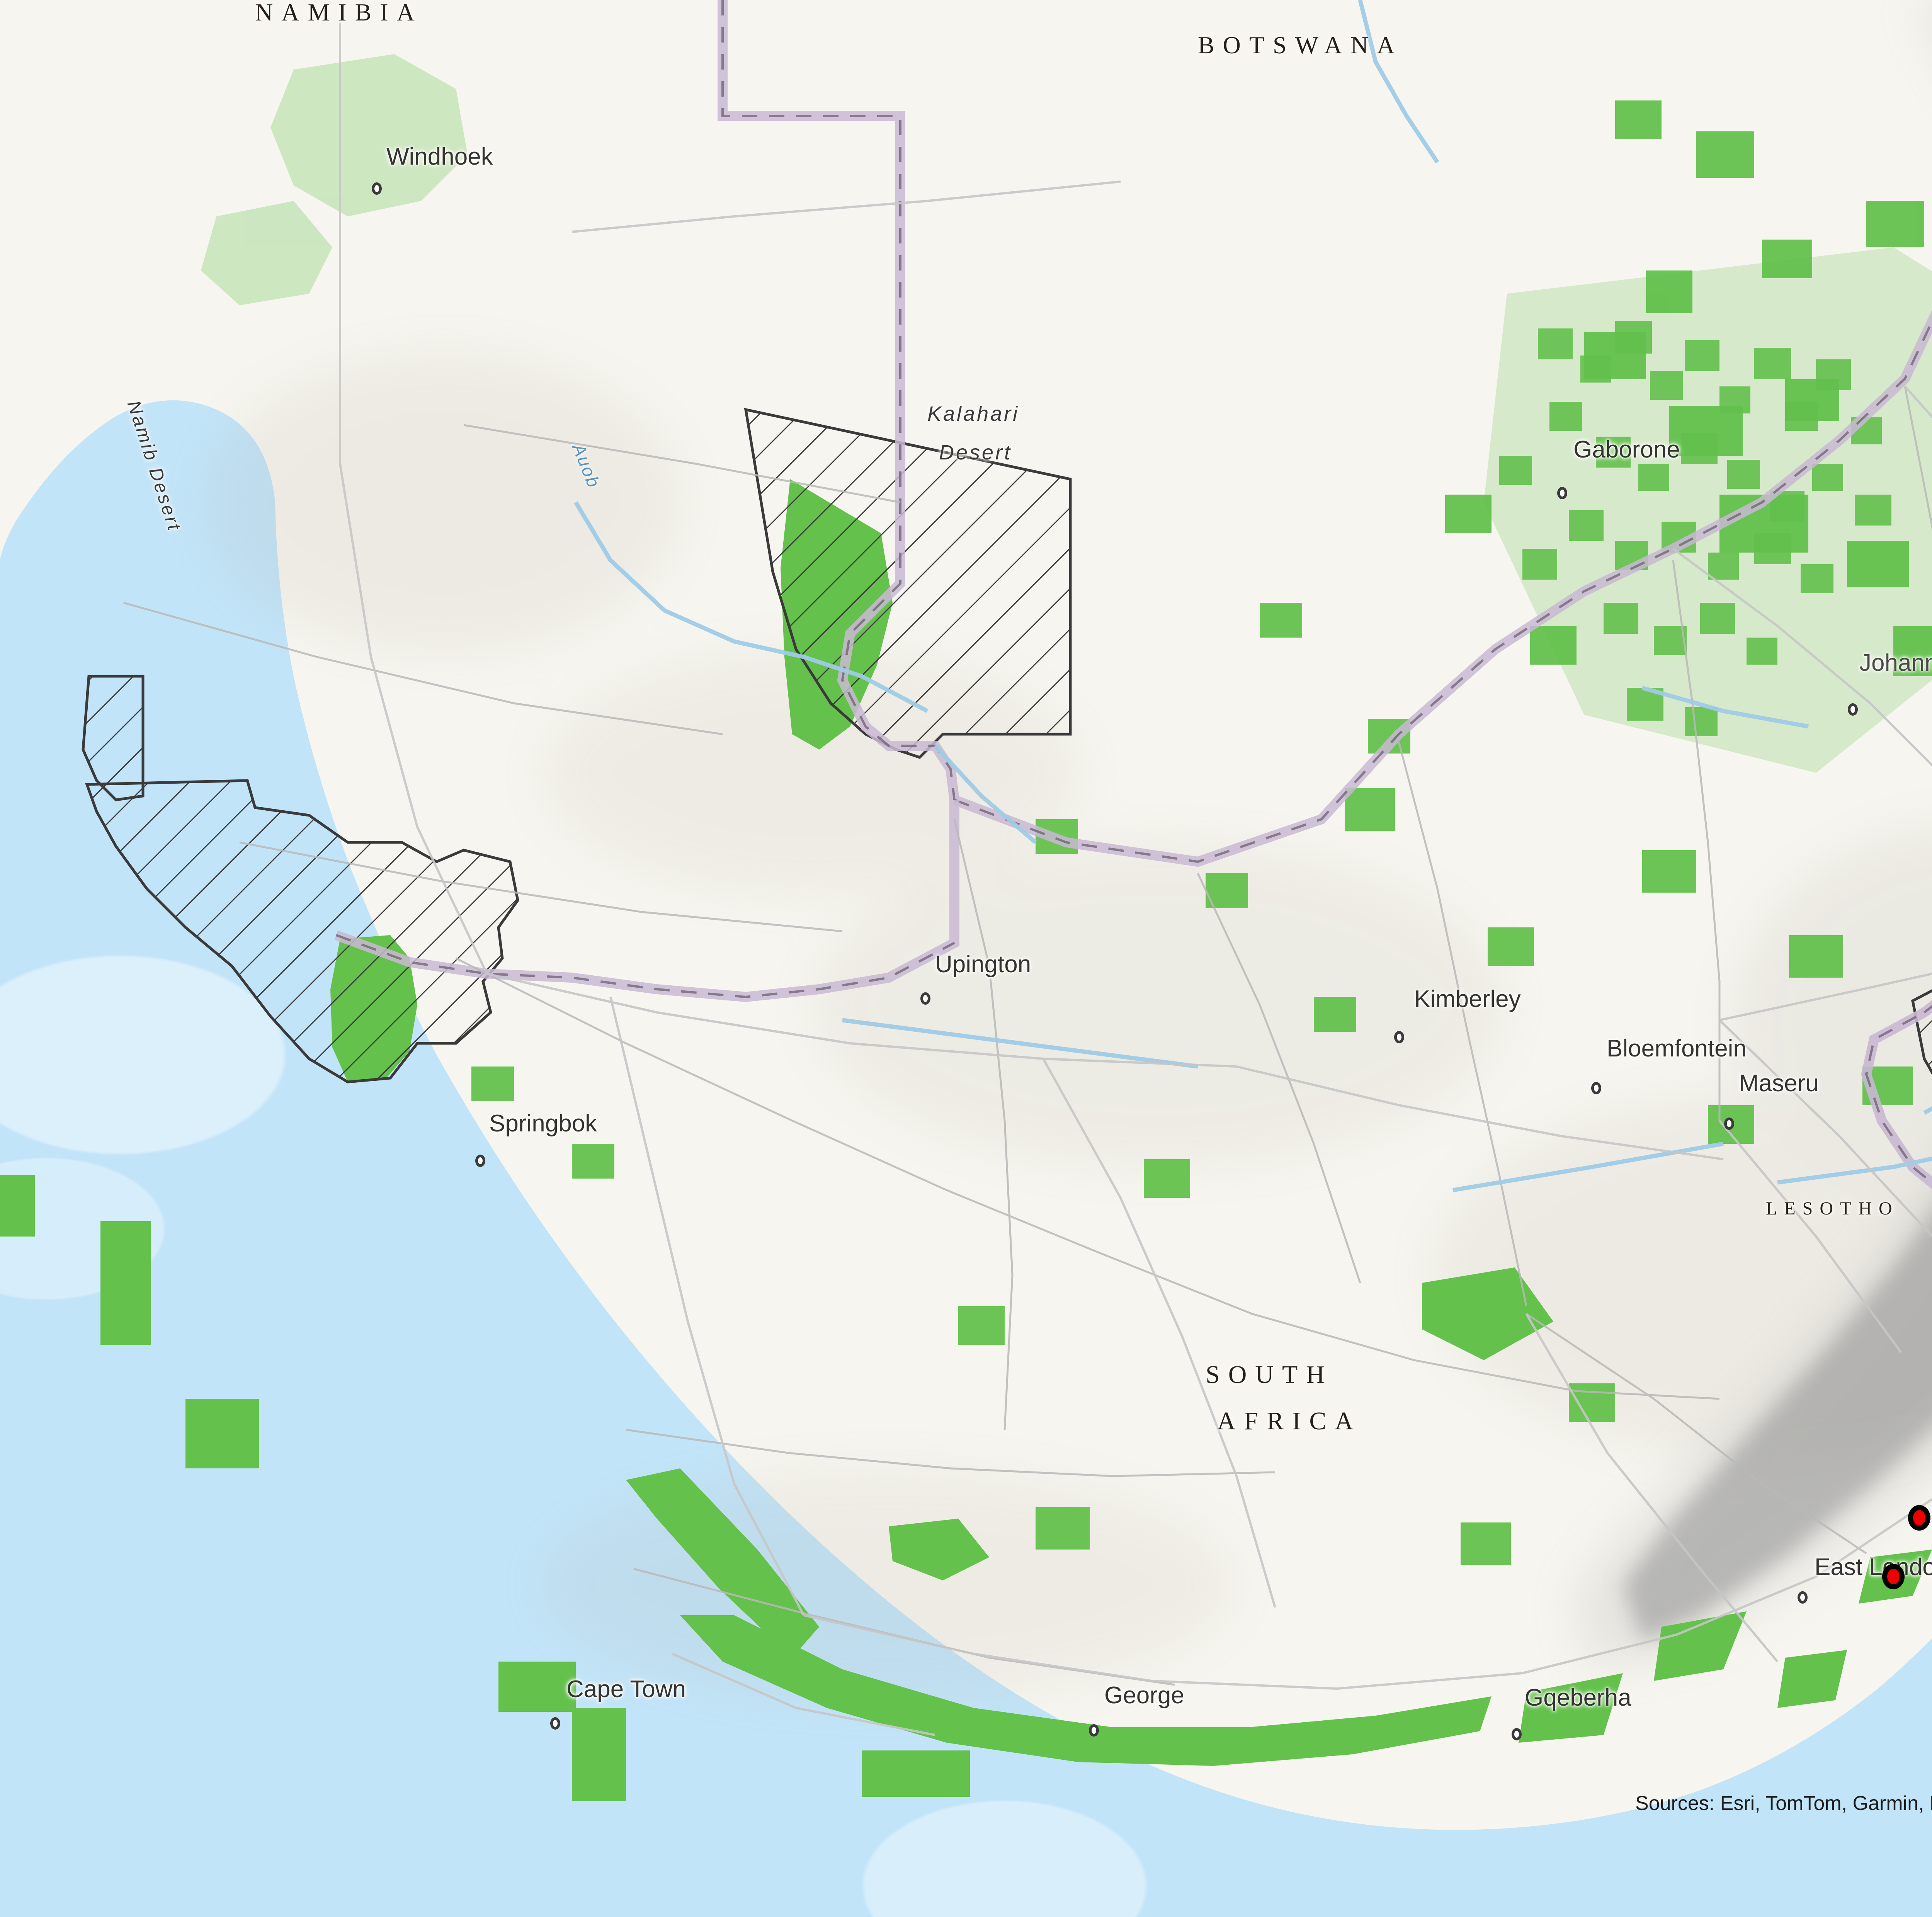 Image resolution: width=1932 pixels, height=1917 pixels. I want to click on attribution-line-2: Esri, USGS, so click(1604, 1832).